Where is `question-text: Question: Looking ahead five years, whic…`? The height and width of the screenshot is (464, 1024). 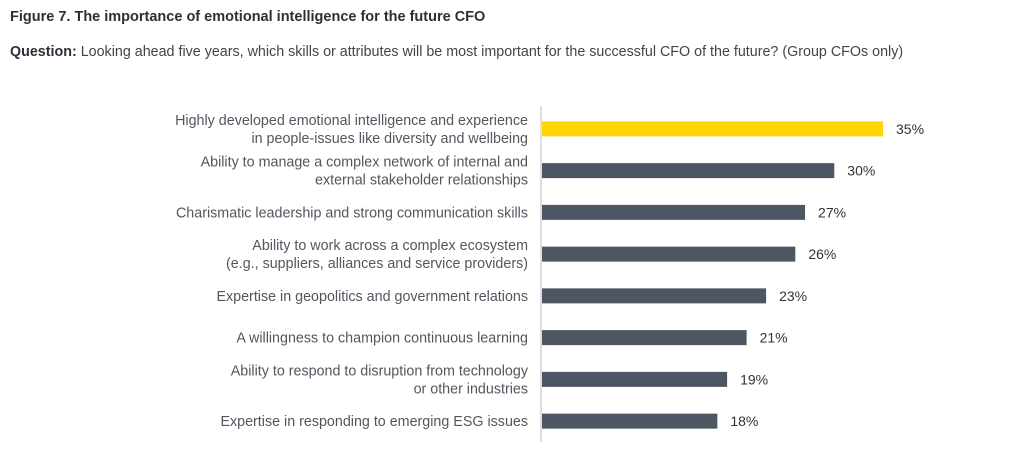
question-text: Question: Looking ahead five years, whic… is located at coordinates (456, 52).